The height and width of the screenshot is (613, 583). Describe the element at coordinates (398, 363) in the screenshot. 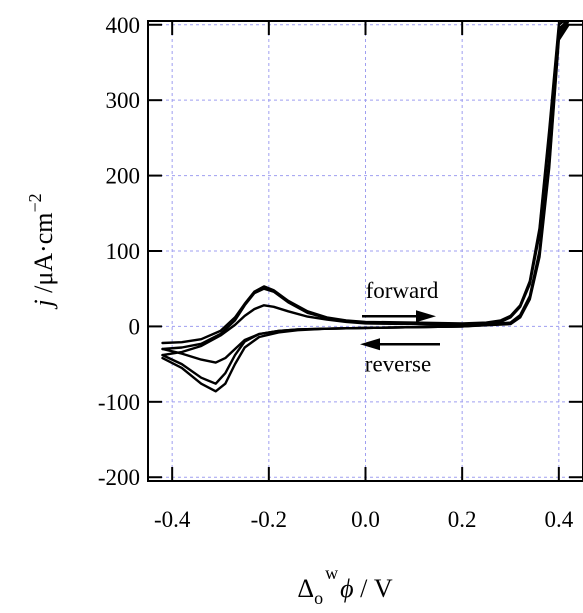

I see `annotation-reverse: reverse` at that location.